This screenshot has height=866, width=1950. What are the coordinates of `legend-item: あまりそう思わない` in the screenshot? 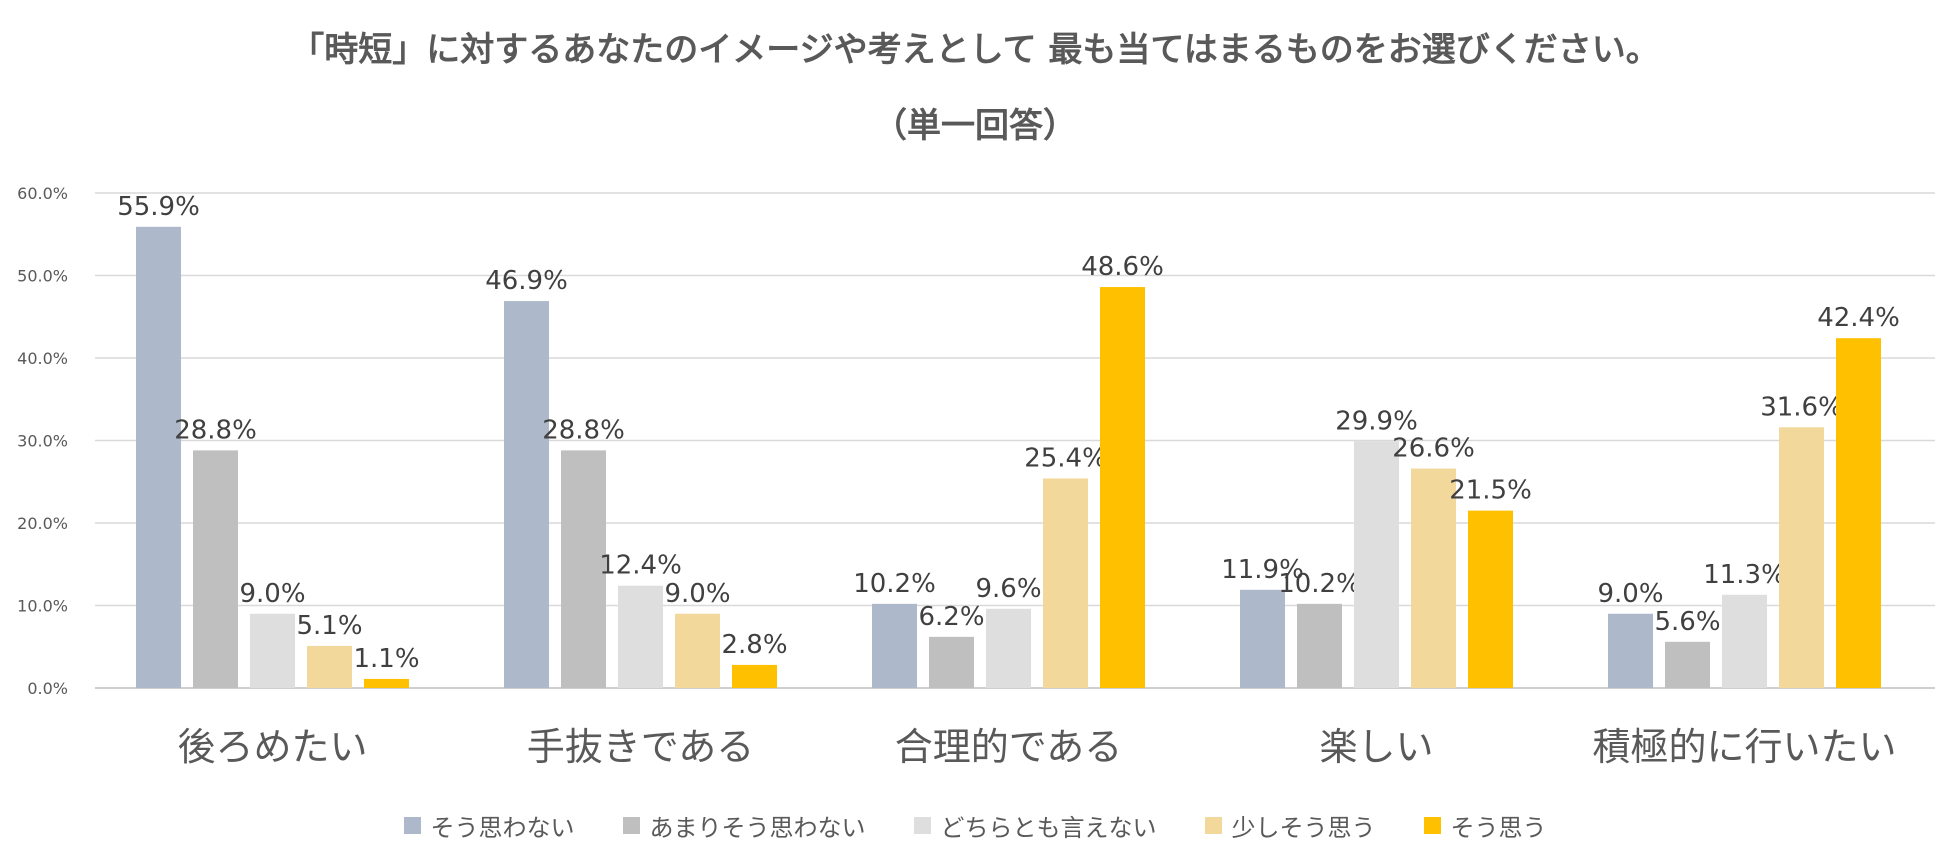 It's located at (744, 825).